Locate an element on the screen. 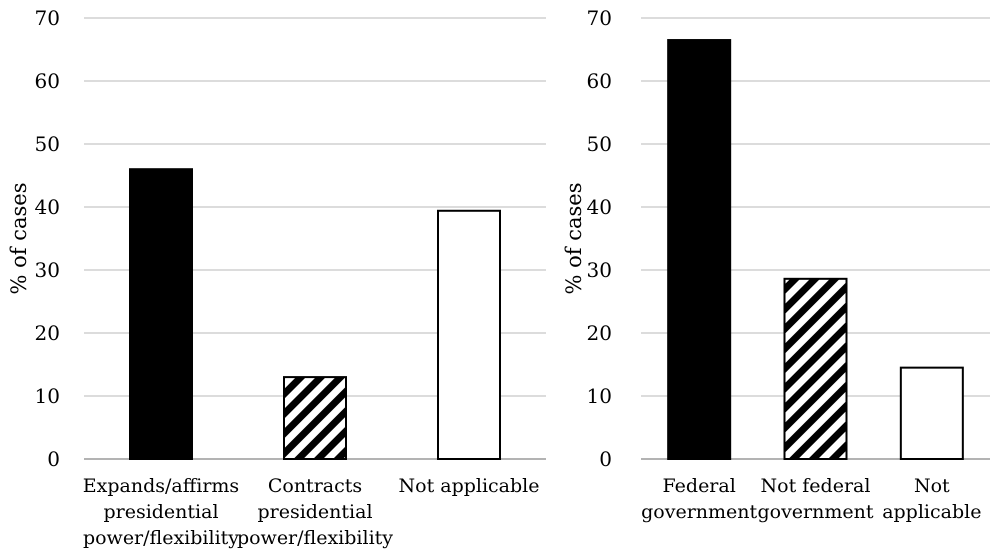 Image resolution: width=1003 pixels, height=559 pixels. category-label: Contracts is located at coordinates (315, 486).